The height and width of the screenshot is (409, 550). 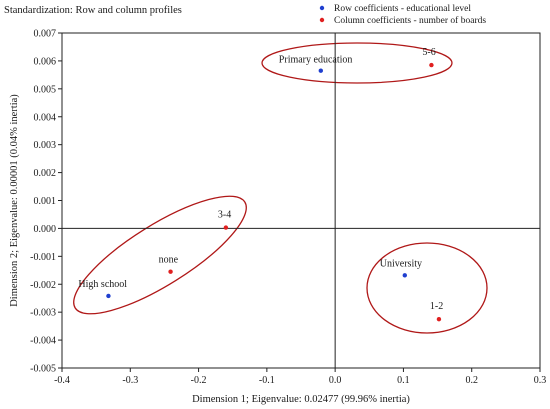 I want to click on point-university, so click(x=404, y=275).